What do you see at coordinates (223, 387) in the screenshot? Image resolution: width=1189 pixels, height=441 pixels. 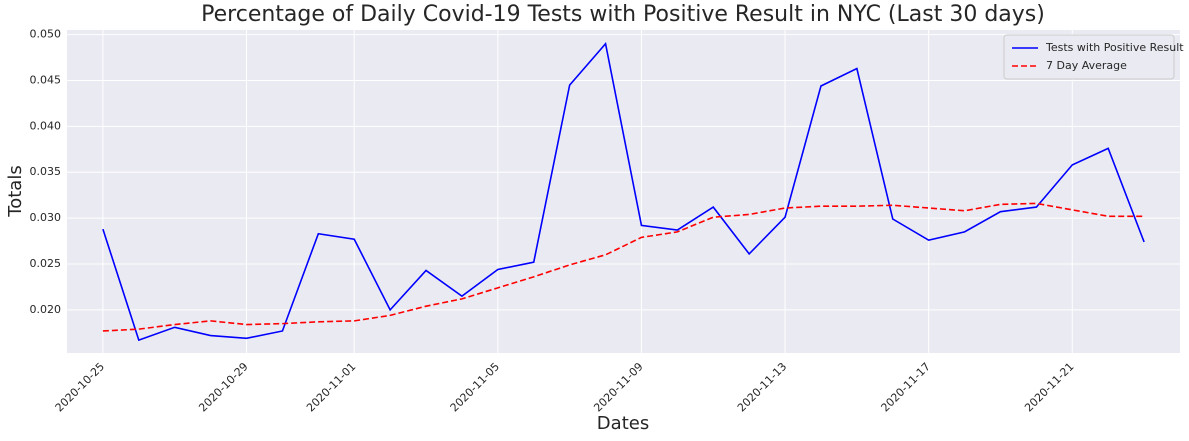 I see `x-tick-label: 2020-10-29` at bounding box center [223, 387].